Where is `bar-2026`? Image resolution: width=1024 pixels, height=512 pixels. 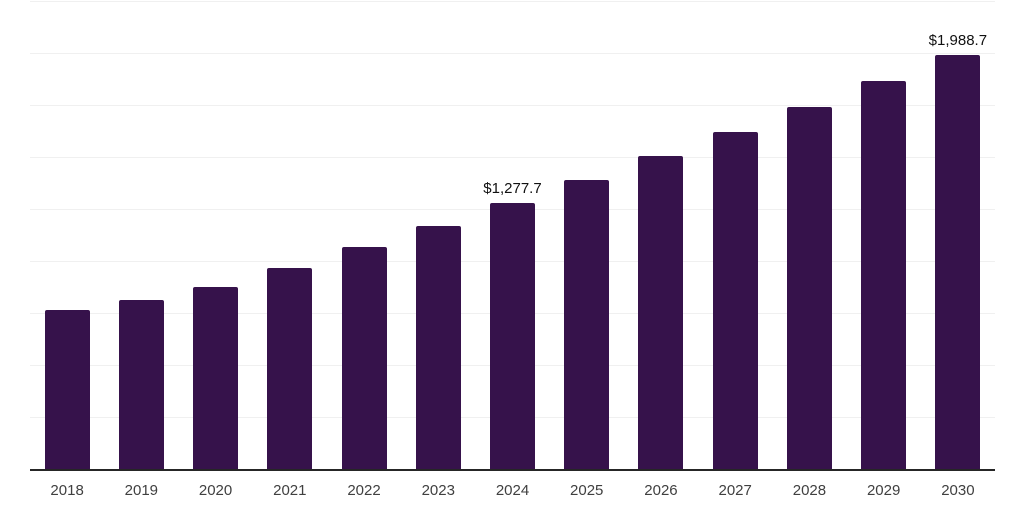 bar-2026 is located at coordinates (661, 312).